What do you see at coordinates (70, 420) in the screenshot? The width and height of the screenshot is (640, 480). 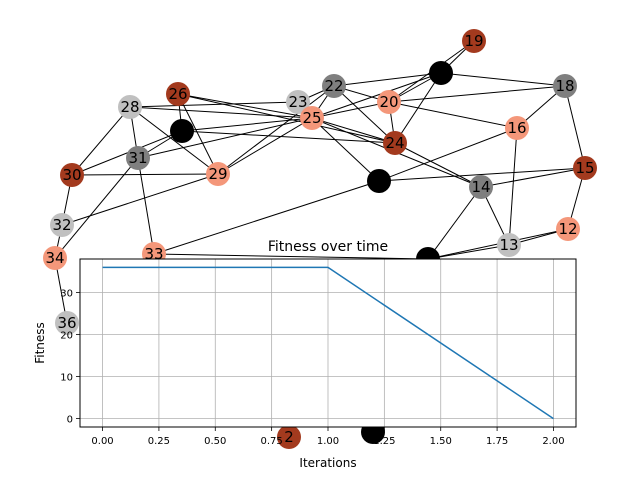 I see `y-tick-label: 0` at bounding box center [70, 420].